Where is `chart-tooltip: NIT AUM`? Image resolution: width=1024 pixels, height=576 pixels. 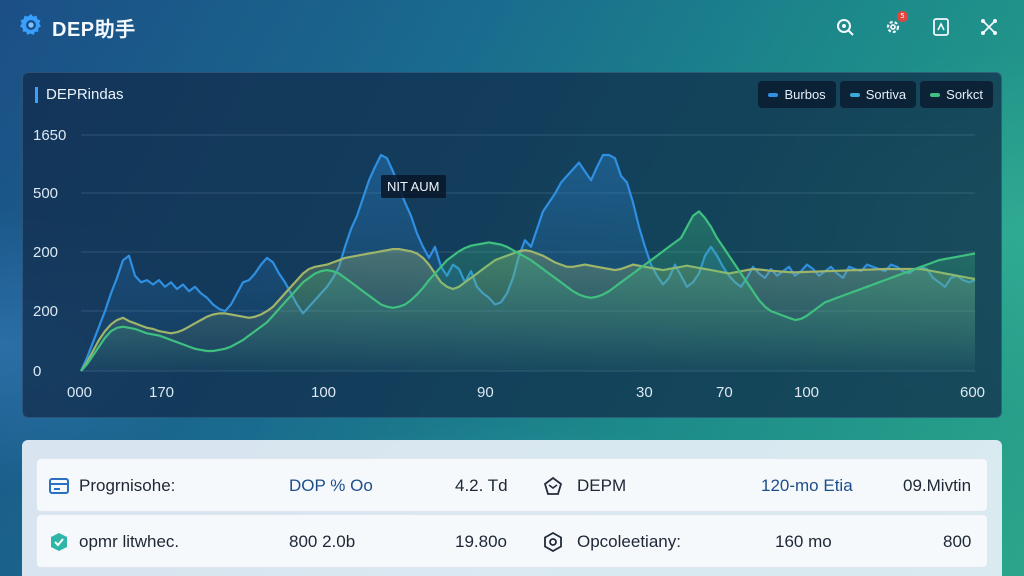 chart-tooltip: NIT AUM is located at coordinates (413, 186).